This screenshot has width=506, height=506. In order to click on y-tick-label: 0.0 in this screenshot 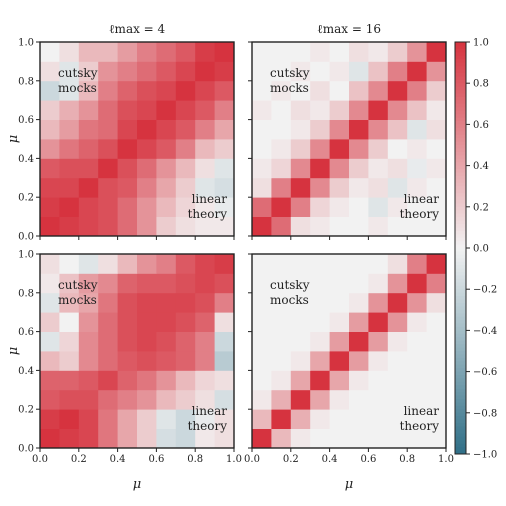, I will do `click(26, 237)`.